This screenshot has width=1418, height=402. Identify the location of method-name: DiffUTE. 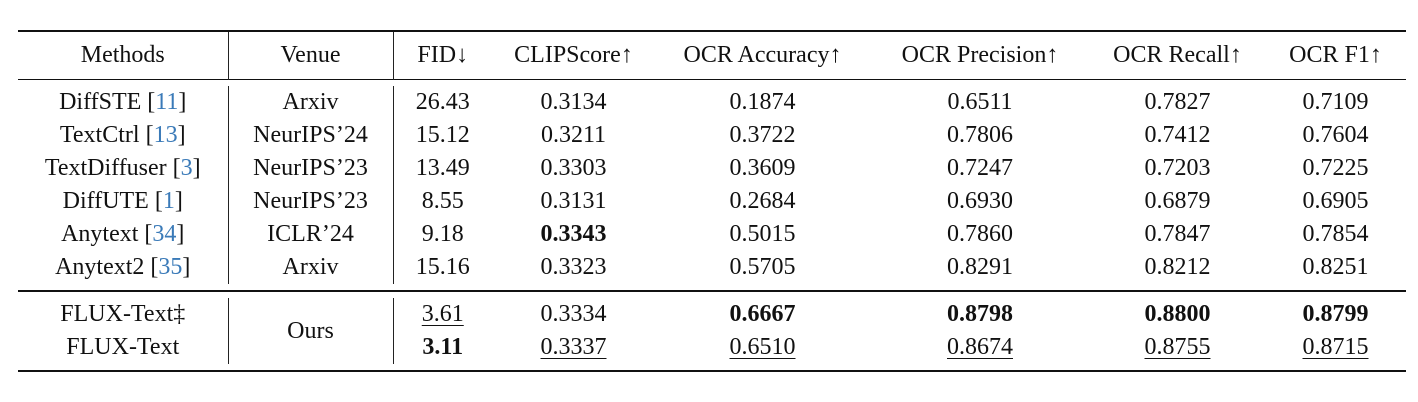
(105, 201).